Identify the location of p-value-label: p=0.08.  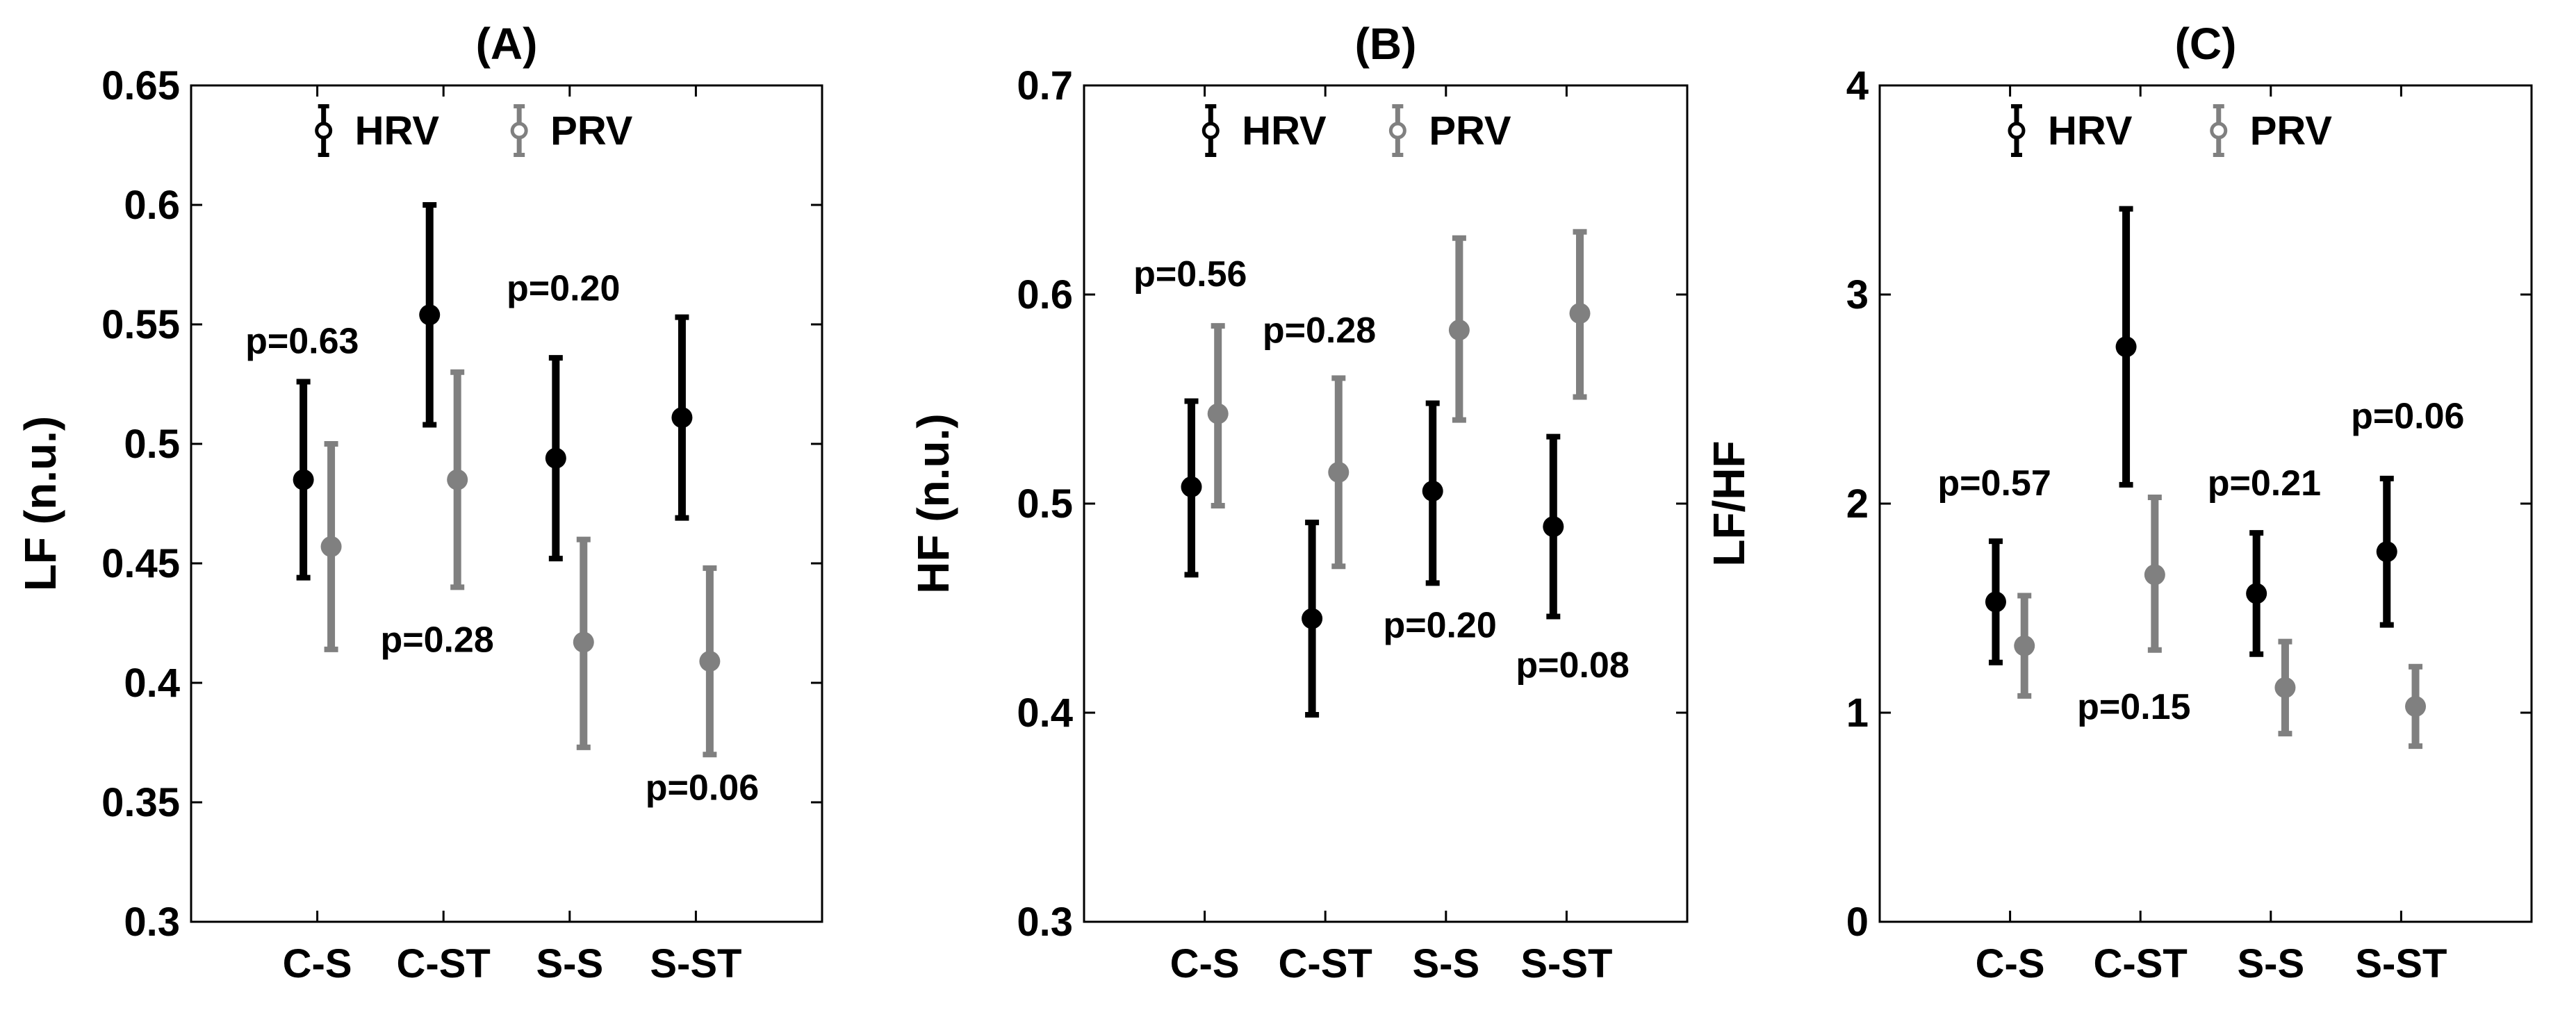
(1572, 665).